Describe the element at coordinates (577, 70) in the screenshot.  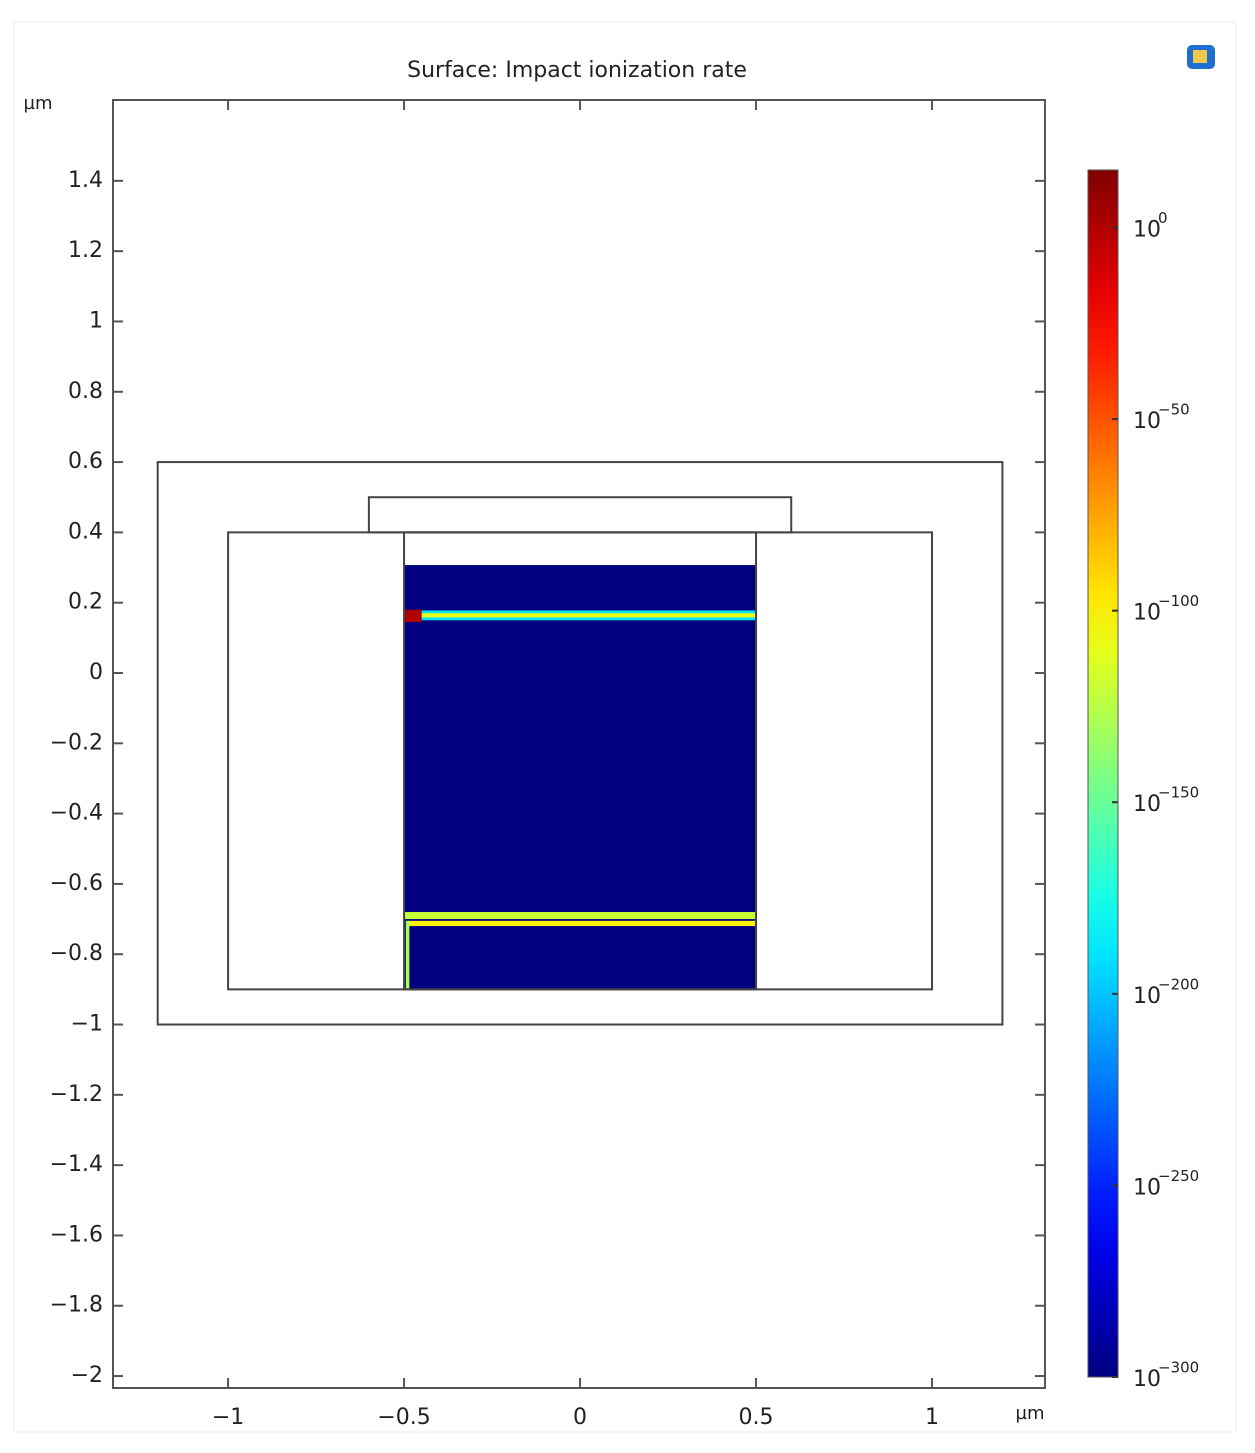
I see `chart-title: Surface: Impact ionization rate` at that location.